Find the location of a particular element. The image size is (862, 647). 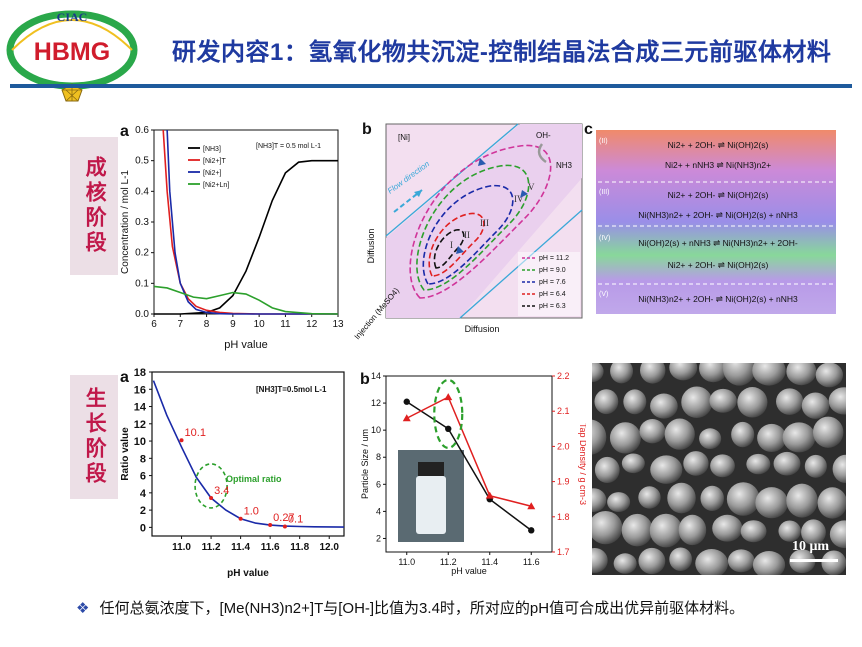

a2-ytick-label-2: 4 is located at coordinates (143, 494).